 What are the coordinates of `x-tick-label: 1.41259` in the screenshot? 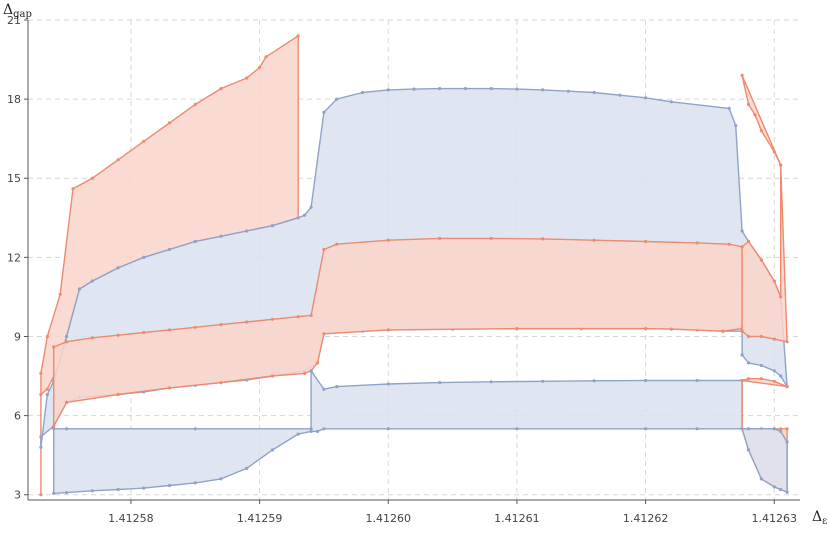 It's located at (260, 518).